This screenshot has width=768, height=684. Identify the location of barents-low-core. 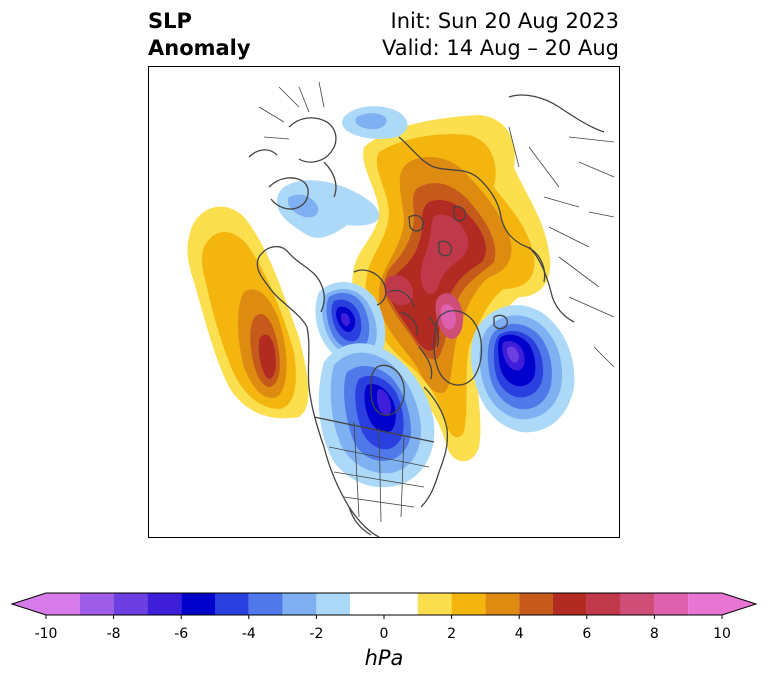
(371, 121).